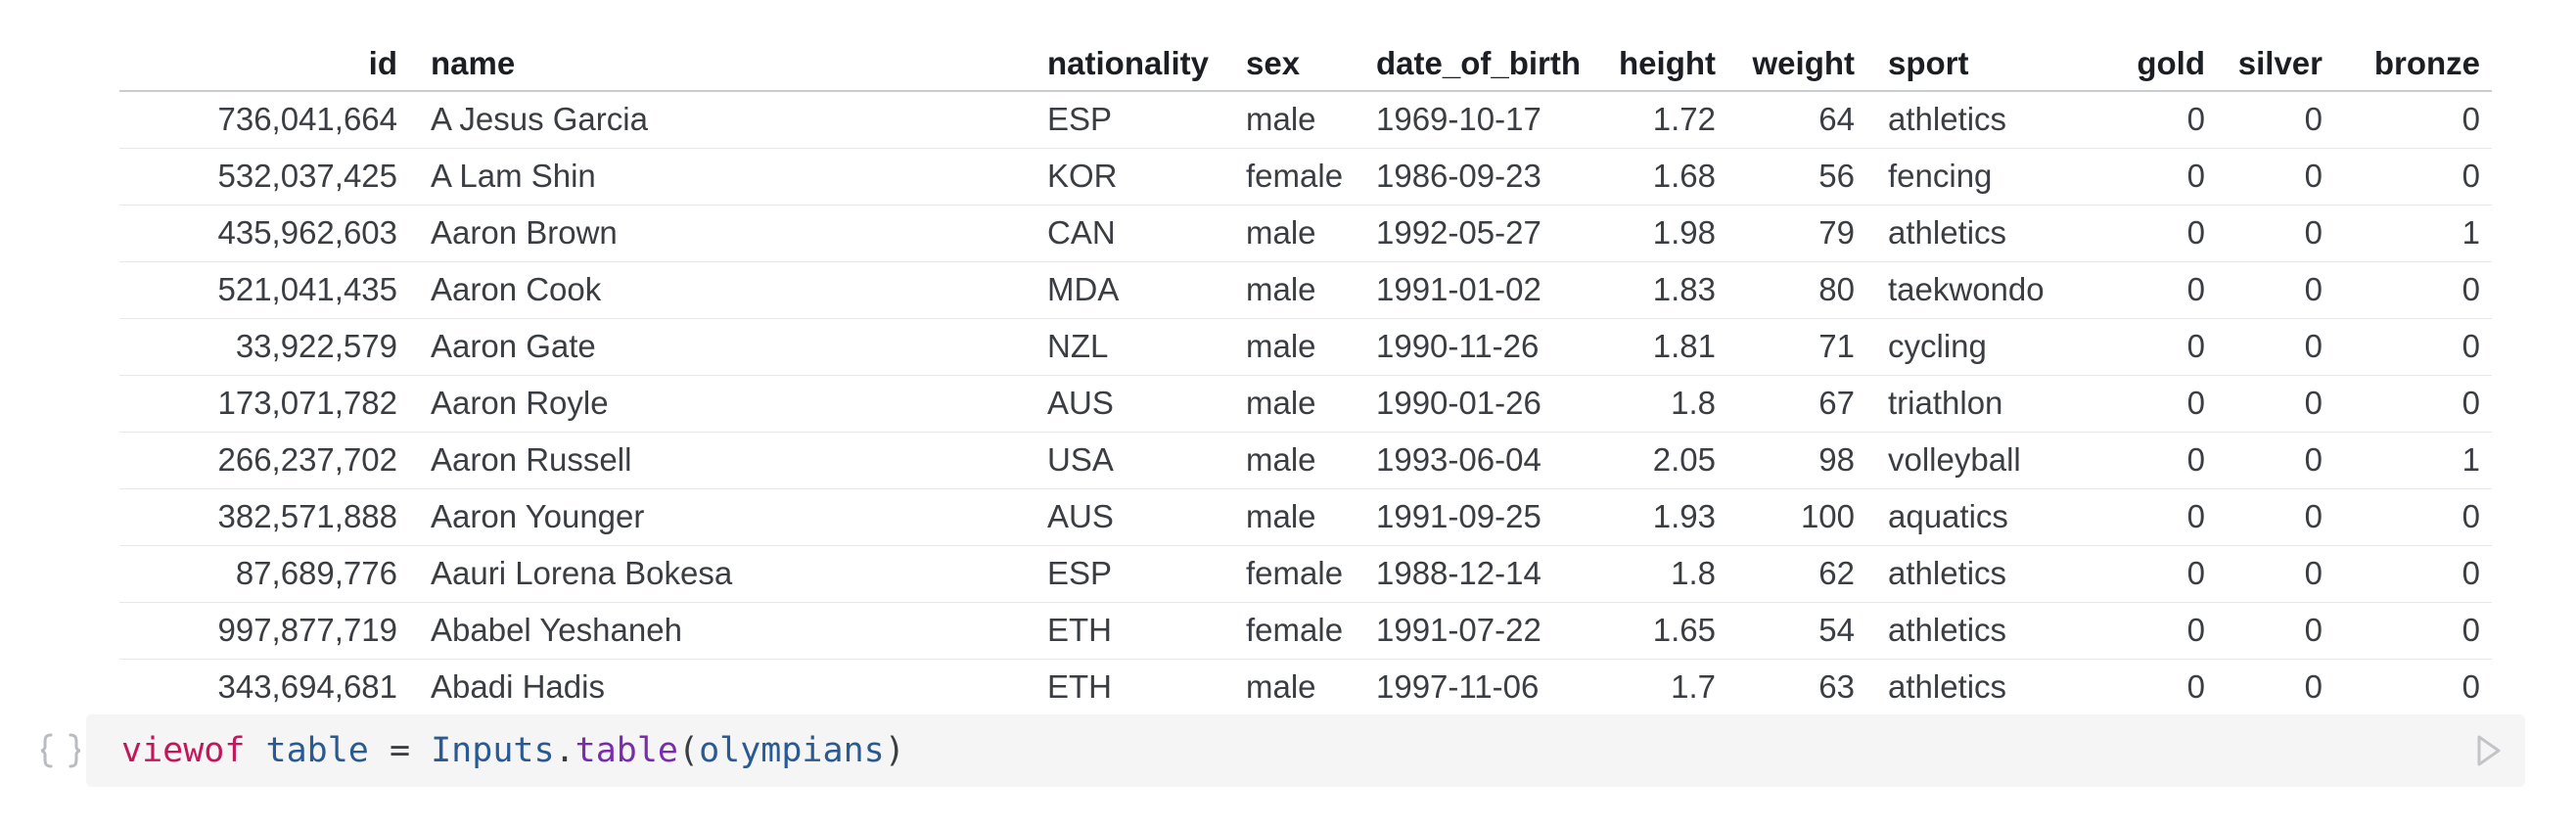 This screenshot has height=826, width=2576. What do you see at coordinates (1125, 347) in the screenshot?
I see `cell-nationality: NZL` at bounding box center [1125, 347].